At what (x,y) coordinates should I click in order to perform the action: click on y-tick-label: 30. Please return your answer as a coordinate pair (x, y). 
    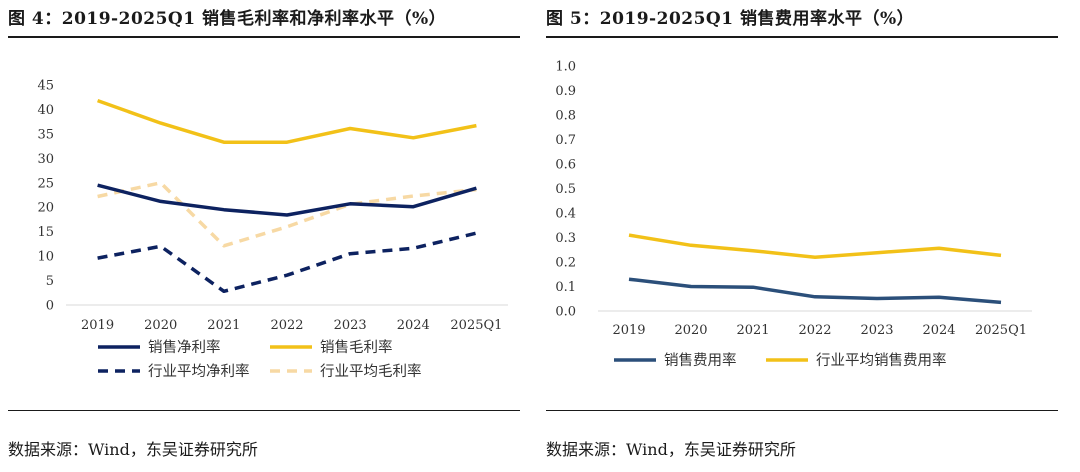
    Looking at the image, I should click on (45, 159).